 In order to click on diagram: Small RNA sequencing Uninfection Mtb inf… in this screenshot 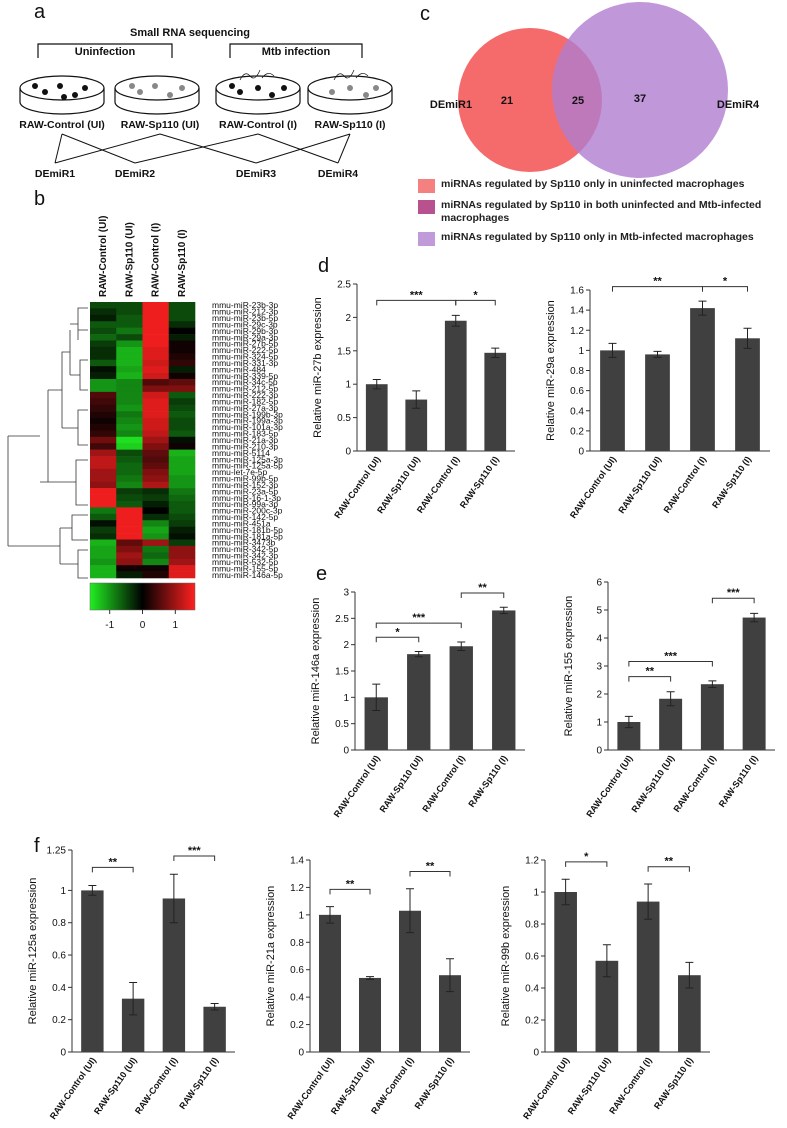, I will do `click(206, 103)`.